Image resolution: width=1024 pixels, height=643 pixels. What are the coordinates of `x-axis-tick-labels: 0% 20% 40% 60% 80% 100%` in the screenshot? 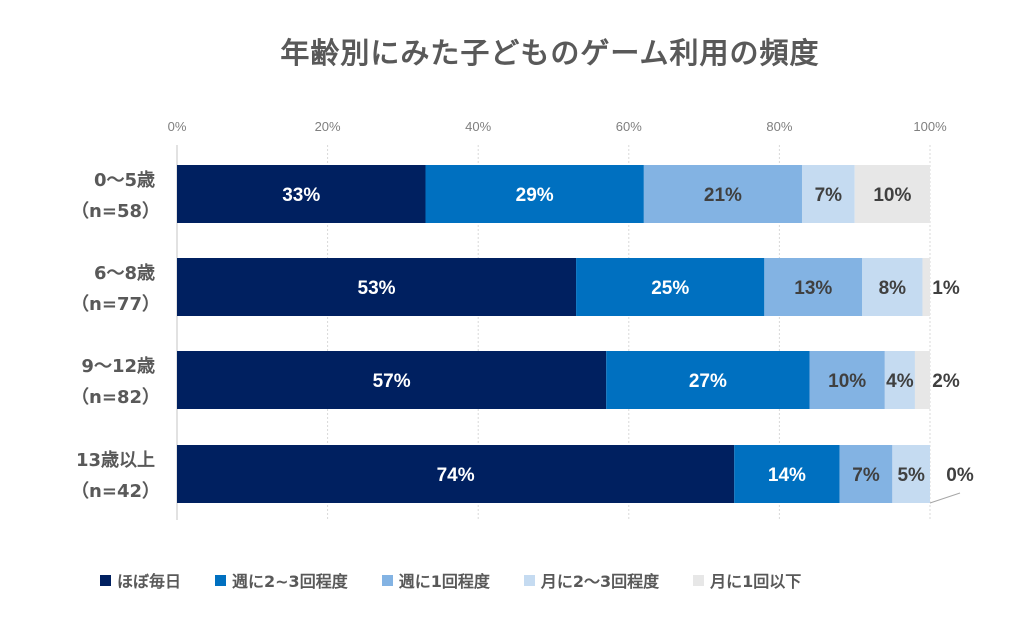 It's located at (557, 126).